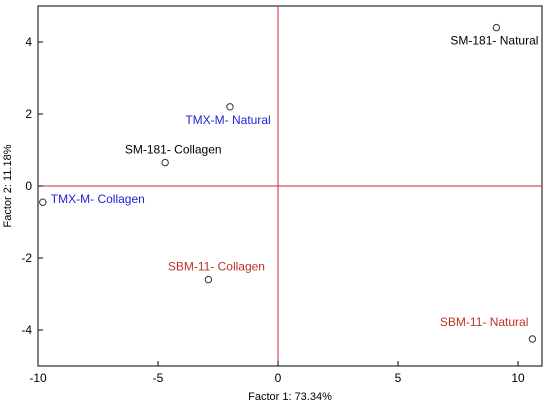 Image resolution: width=550 pixels, height=407 pixels. What do you see at coordinates (518, 378) in the screenshot?
I see `x-tick-label: 10` at bounding box center [518, 378].